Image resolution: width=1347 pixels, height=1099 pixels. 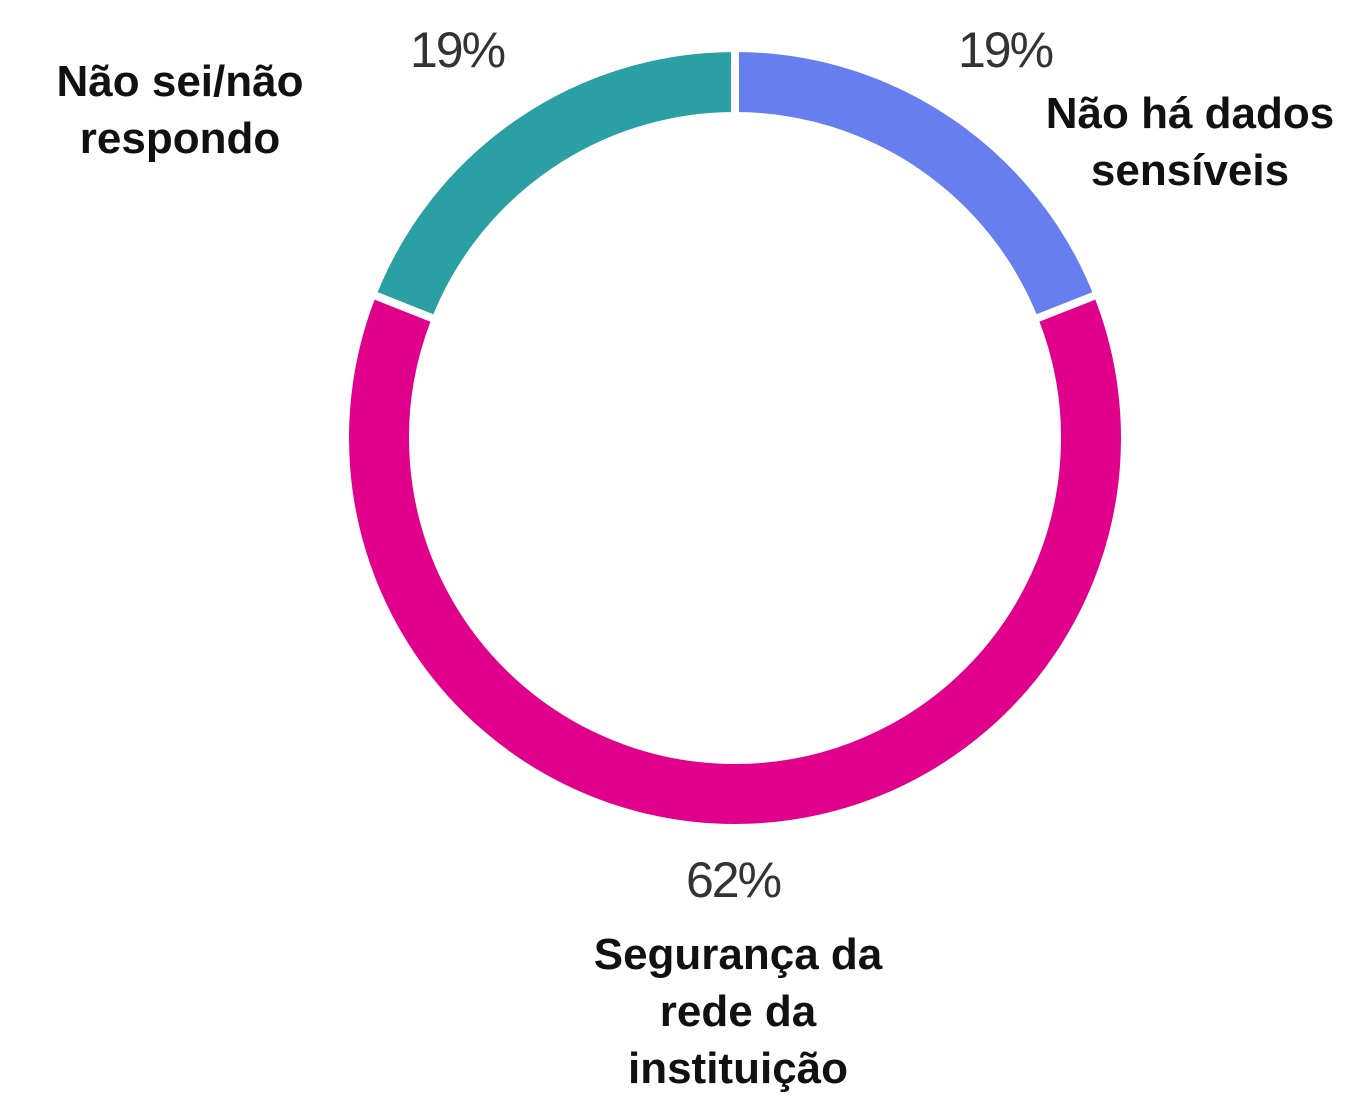 I want to click on category-label: Não sei/não respondo, so click(x=180, y=109).